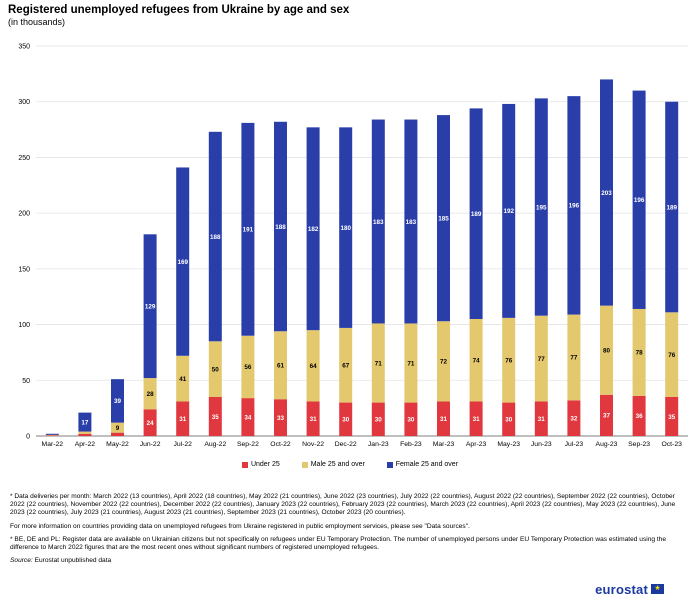  What do you see at coordinates (444, 444) in the screenshot?
I see `x-tick-label: Mar-23` at bounding box center [444, 444].